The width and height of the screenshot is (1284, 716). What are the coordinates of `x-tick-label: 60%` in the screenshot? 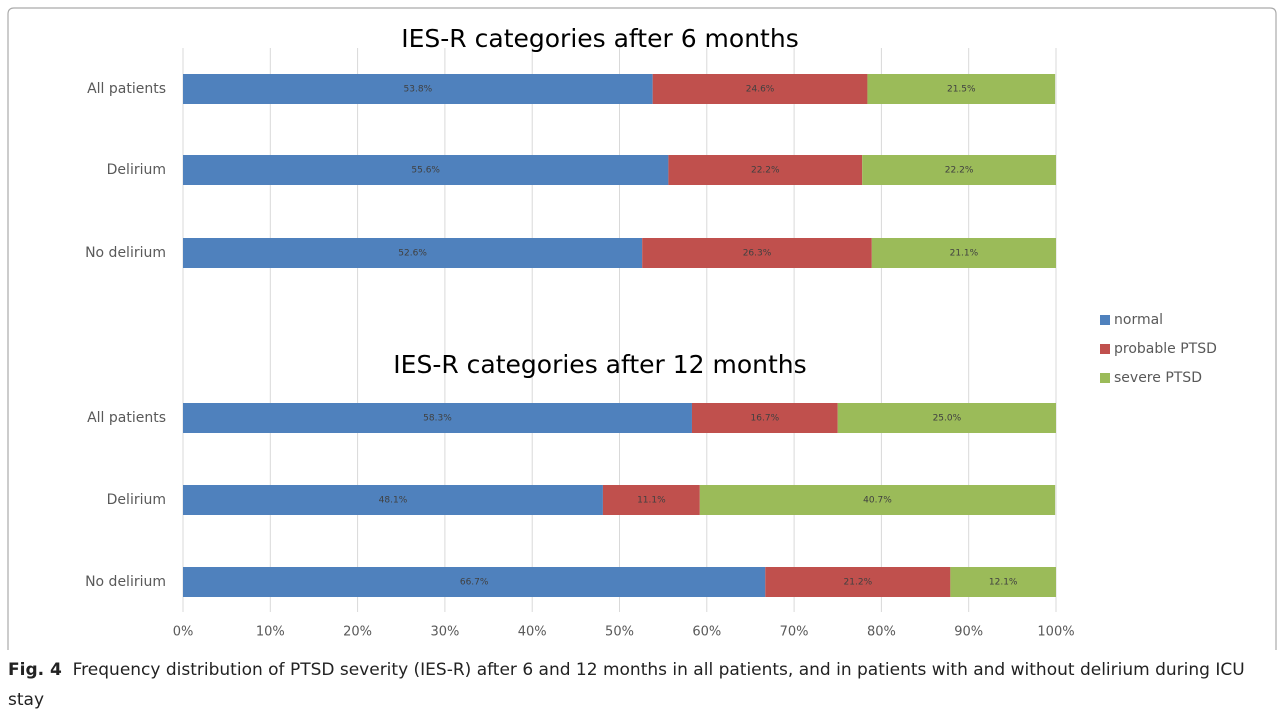 It's located at (706, 632).